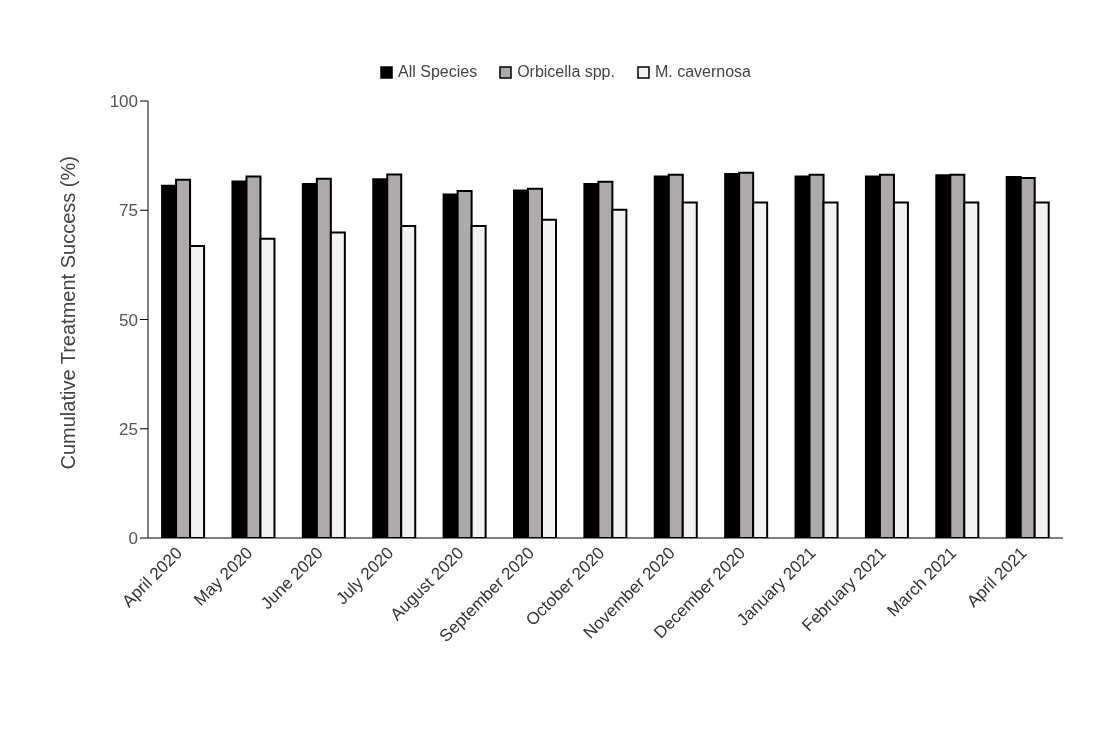  I want to click on y-tick-label: 75, so click(128, 211).